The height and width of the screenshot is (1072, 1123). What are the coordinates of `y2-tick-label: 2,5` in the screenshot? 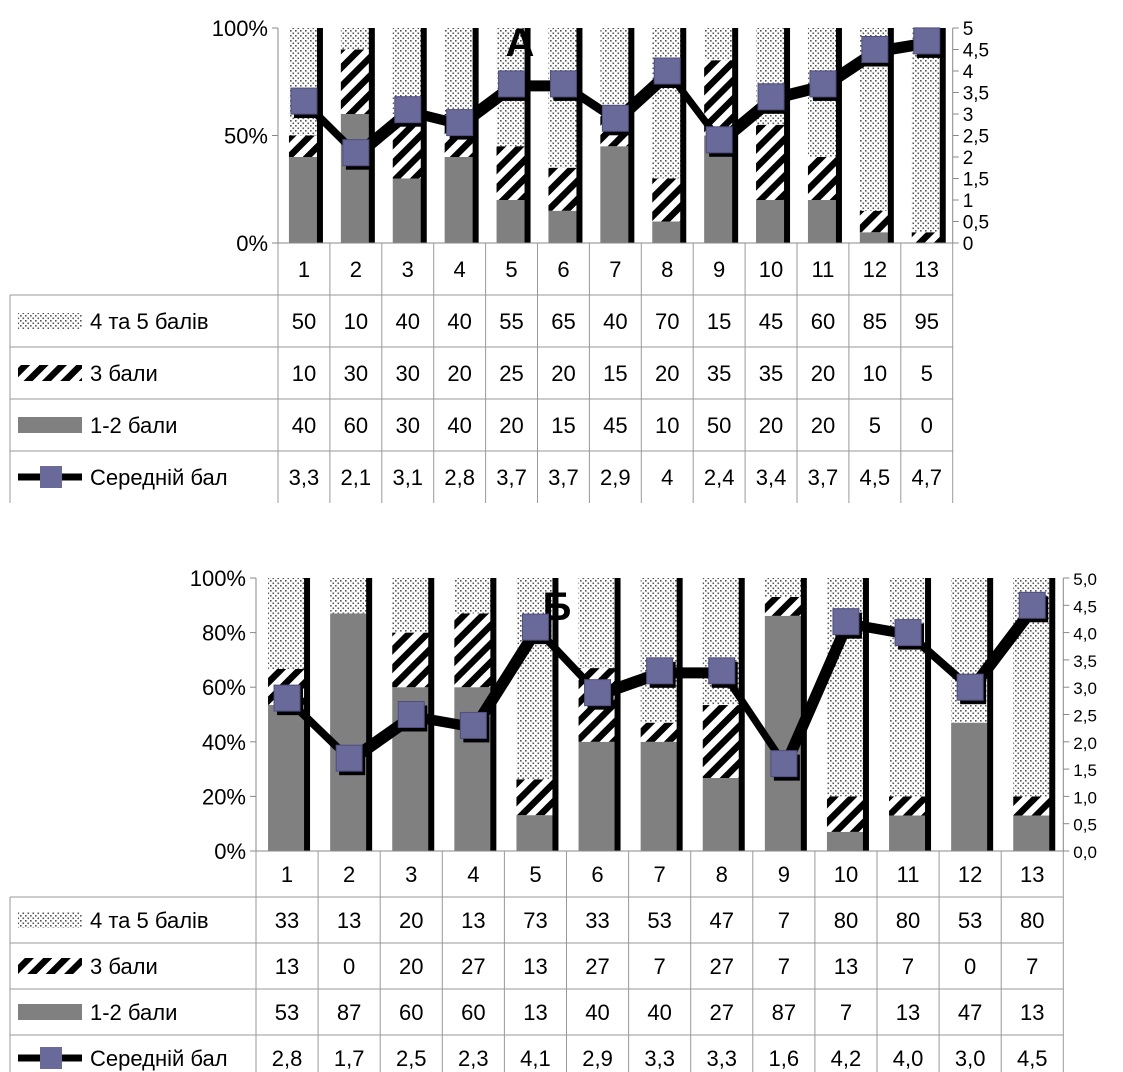 It's located at (1085, 716).